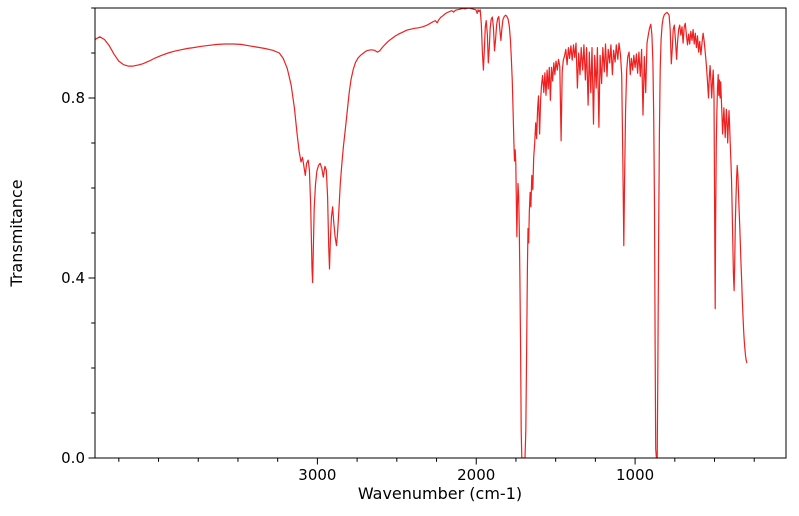 Image resolution: width=799 pixels, height=516 pixels. I want to click on y-axis-title: Transmitance, so click(16, 233).